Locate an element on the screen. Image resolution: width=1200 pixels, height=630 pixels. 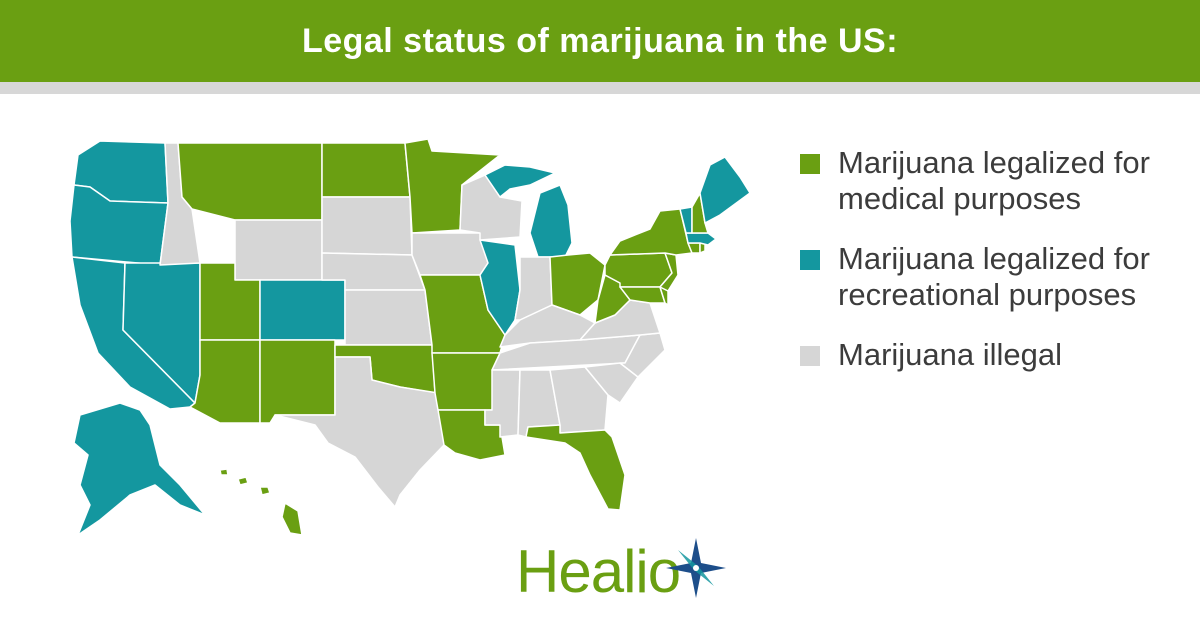
state-az is located at coordinates (225, 381).